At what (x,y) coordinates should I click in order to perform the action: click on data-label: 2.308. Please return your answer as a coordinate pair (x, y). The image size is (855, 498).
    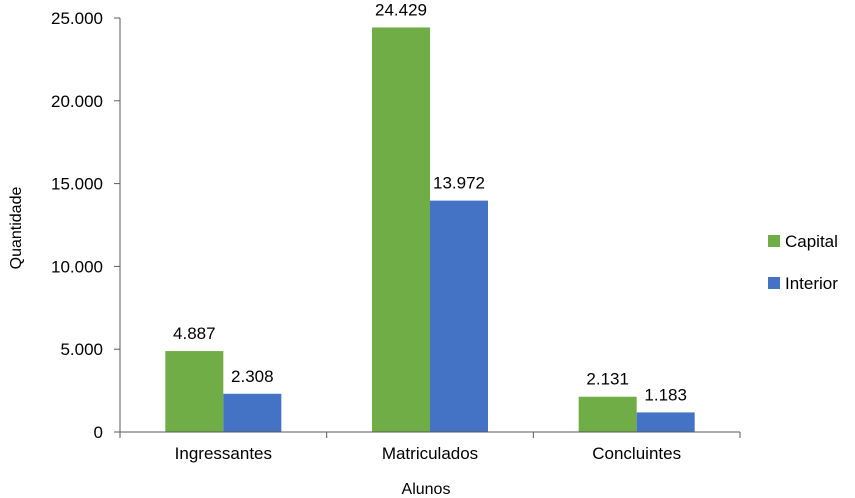
    Looking at the image, I should click on (252, 376).